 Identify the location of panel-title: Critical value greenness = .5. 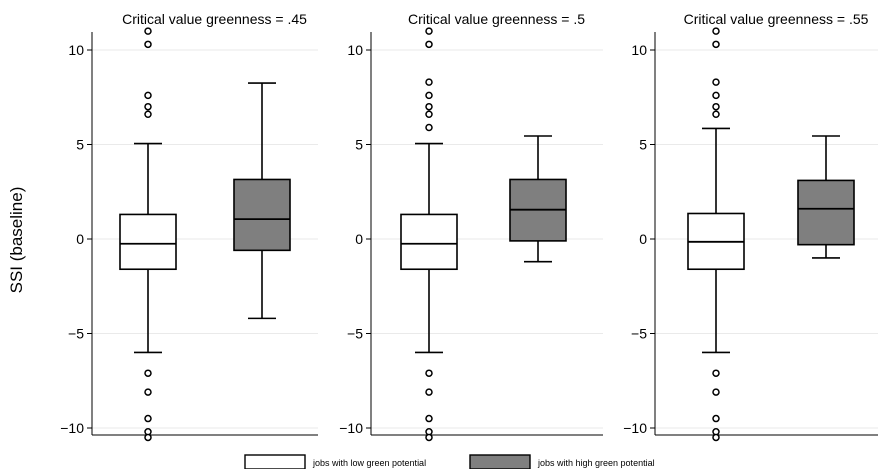
(496, 19).